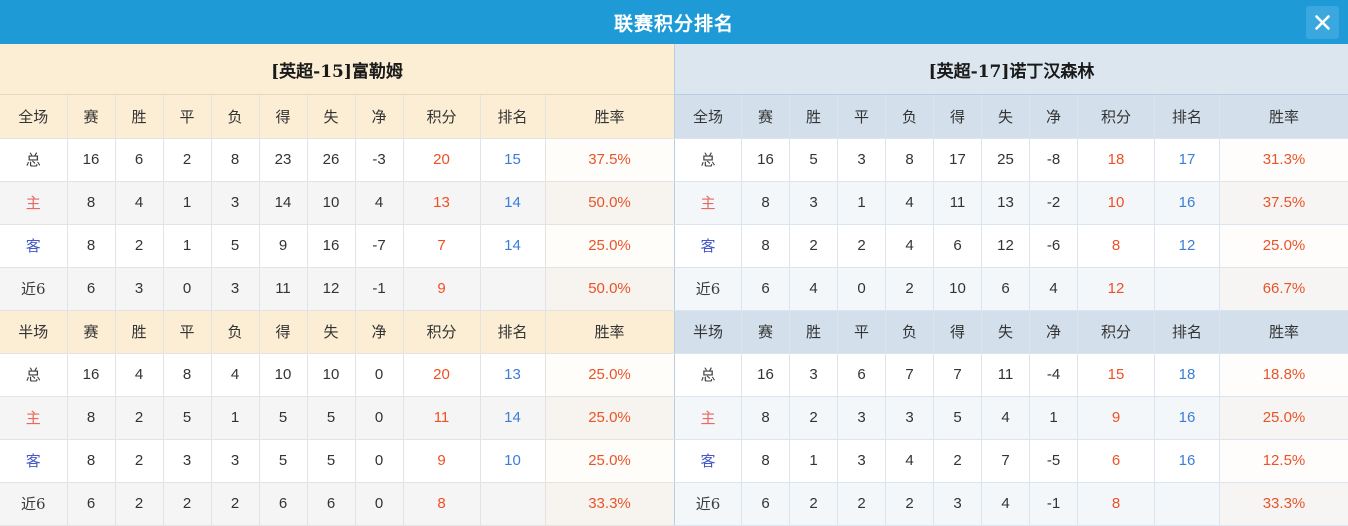 Image resolution: width=1348 pixels, height=526 pixels. Describe the element at coordinates (814, 159) in the screenshot. I see `cell-win: 5` at that location.